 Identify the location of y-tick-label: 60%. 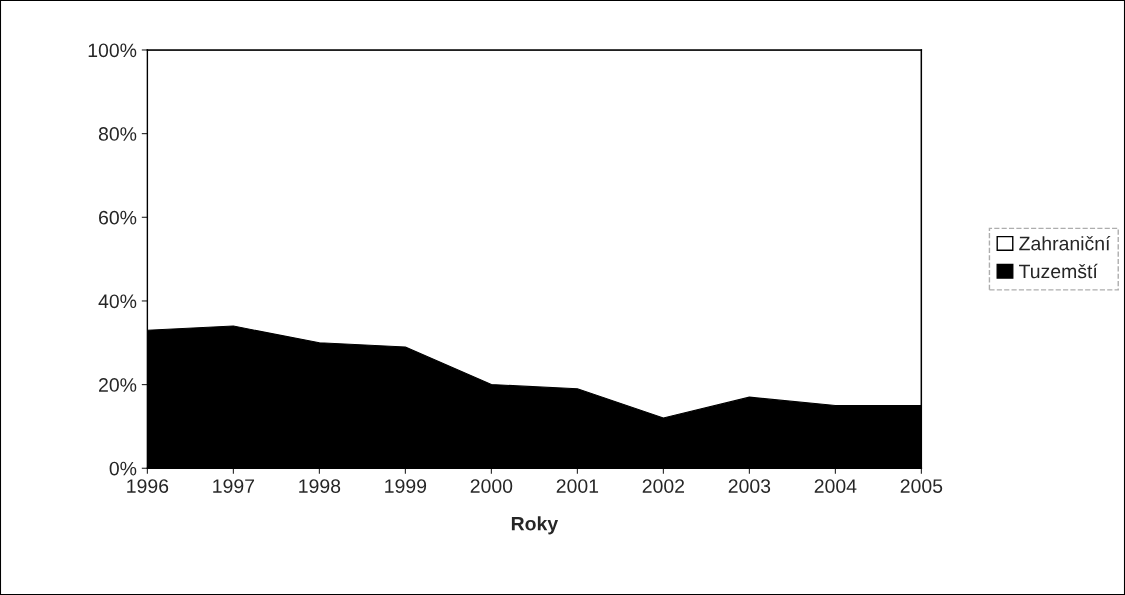
(118, 217).